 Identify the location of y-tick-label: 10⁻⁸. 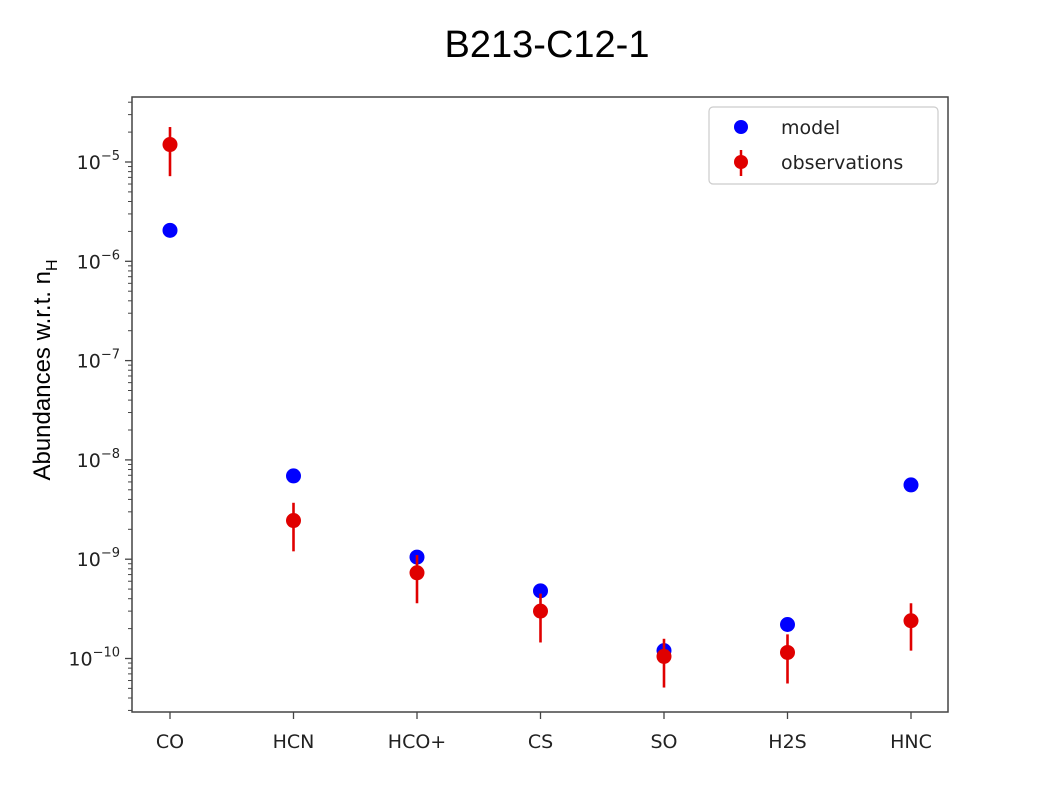
(98, 459).